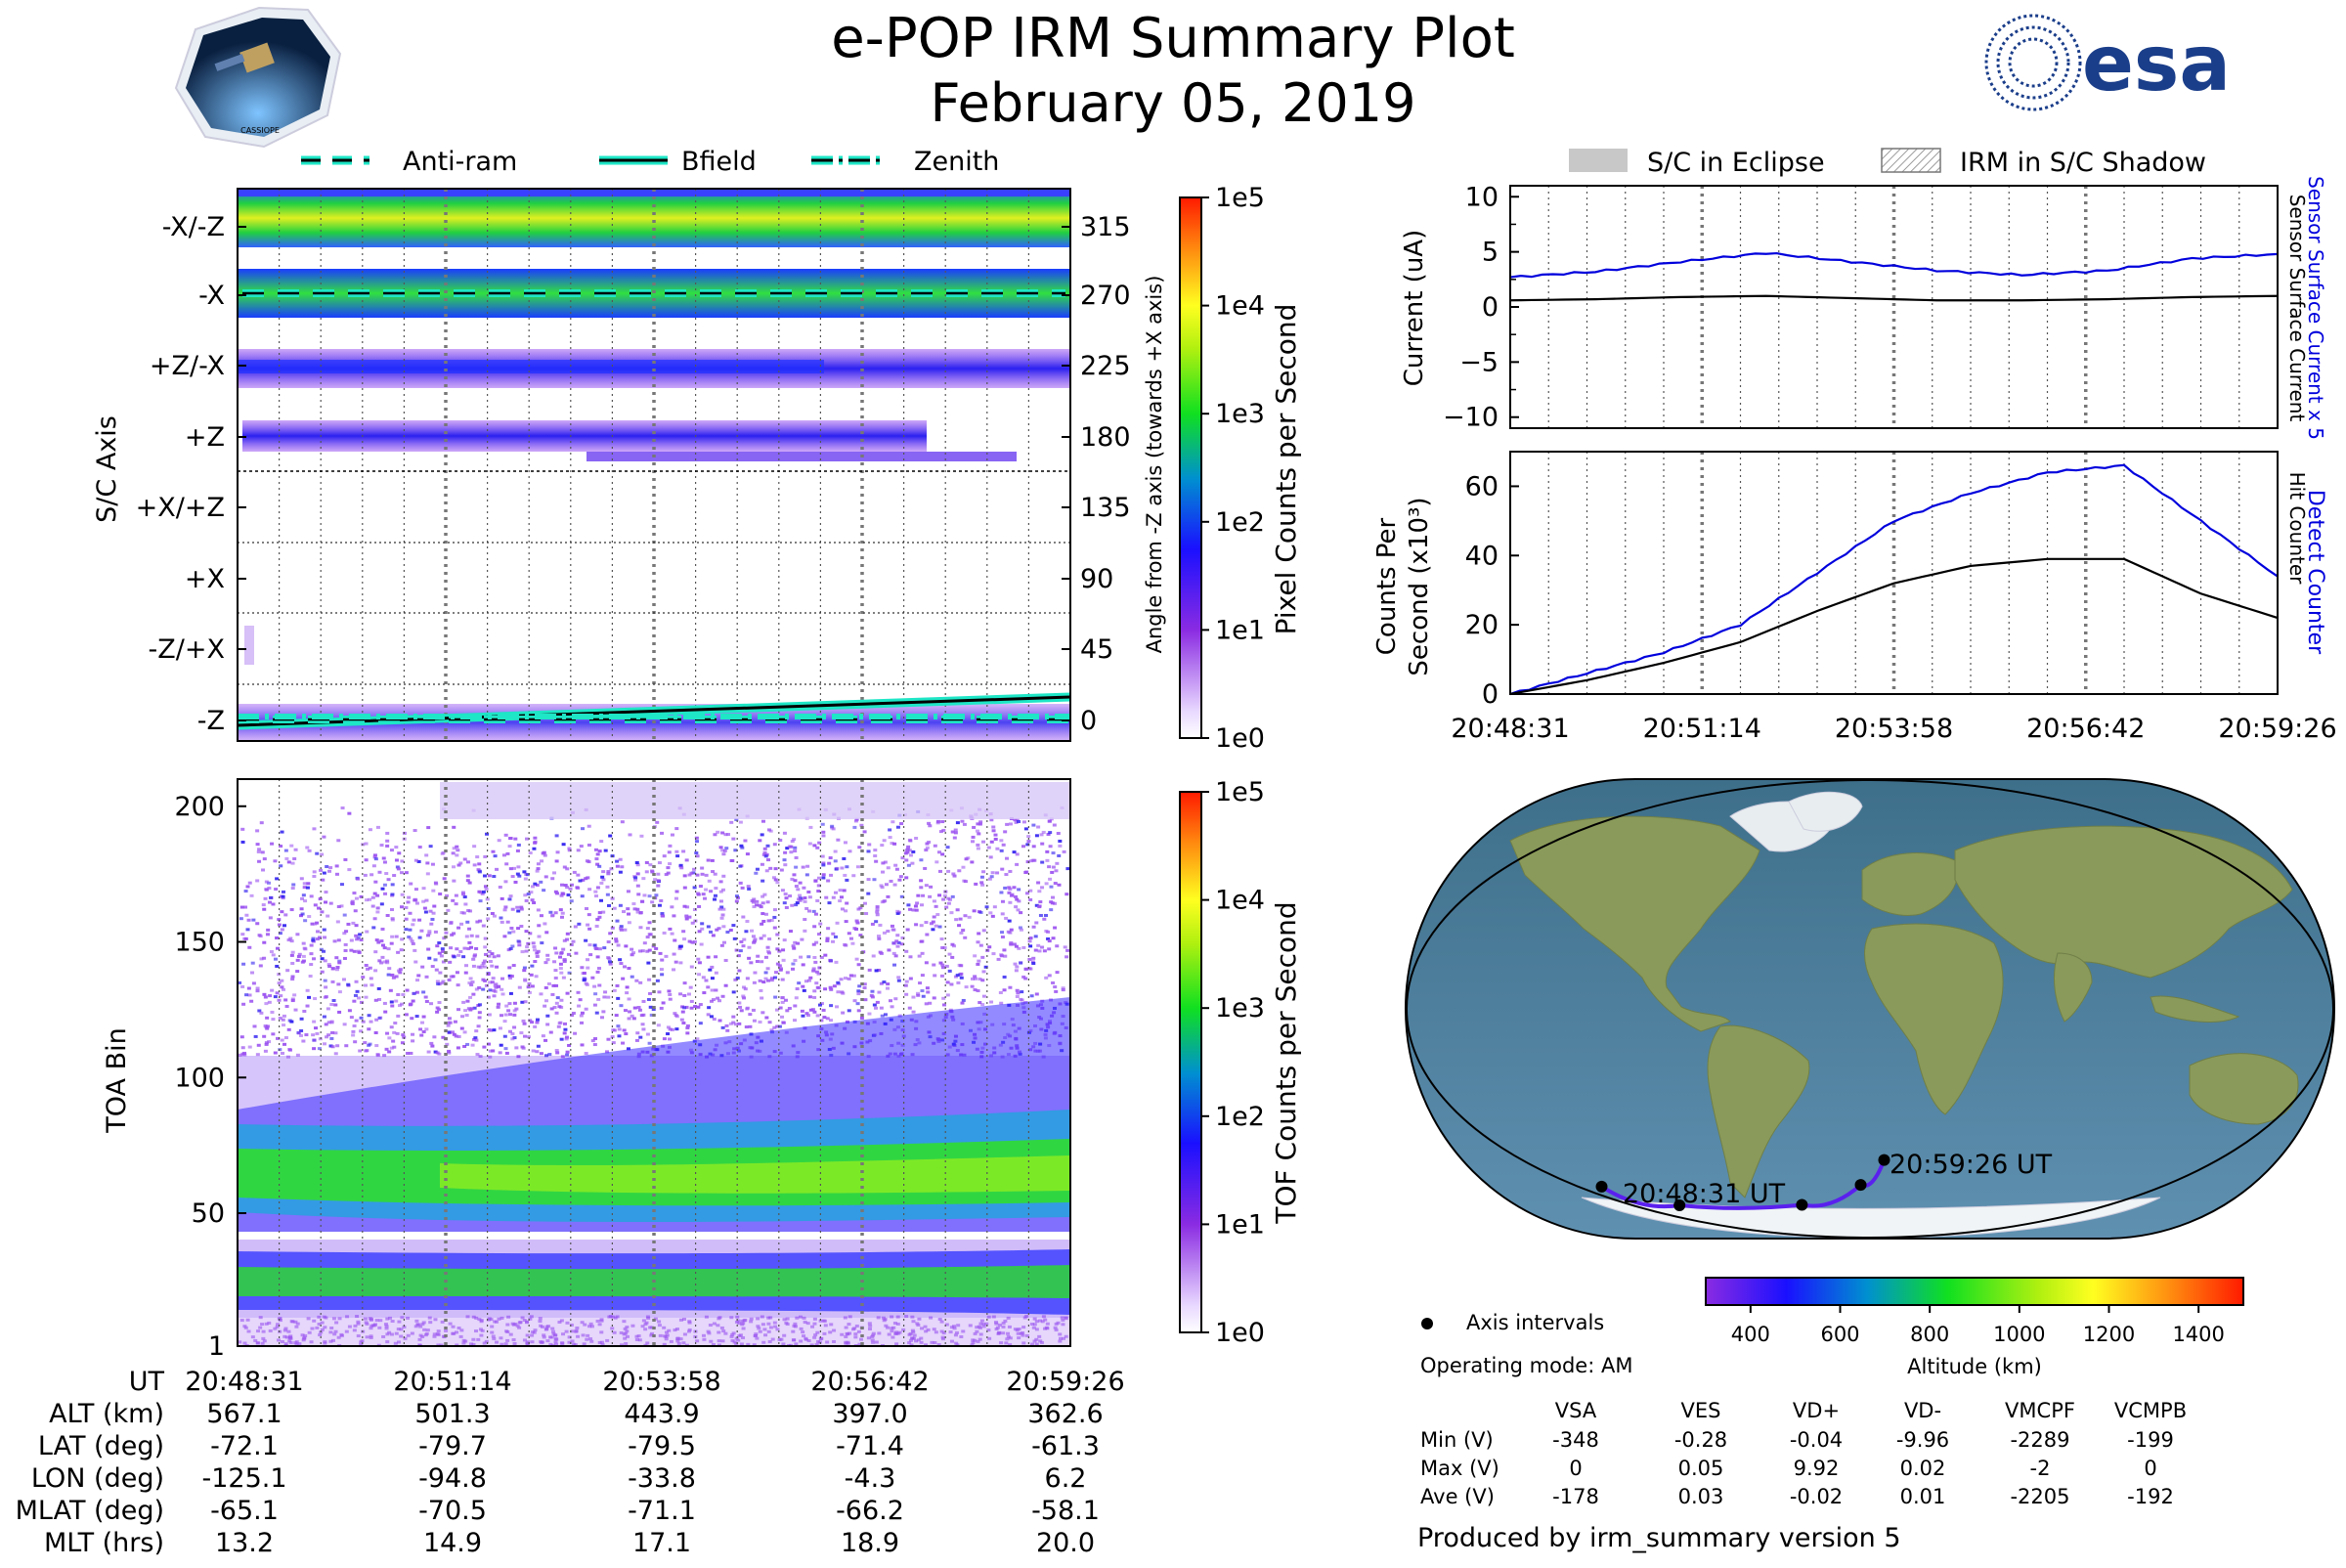 This screenshot has width=2346, height=1568. Describe the element at coordinates (1240, 306) in the screenshot. I see `colorbar-tick-label: 1e4` at that location.